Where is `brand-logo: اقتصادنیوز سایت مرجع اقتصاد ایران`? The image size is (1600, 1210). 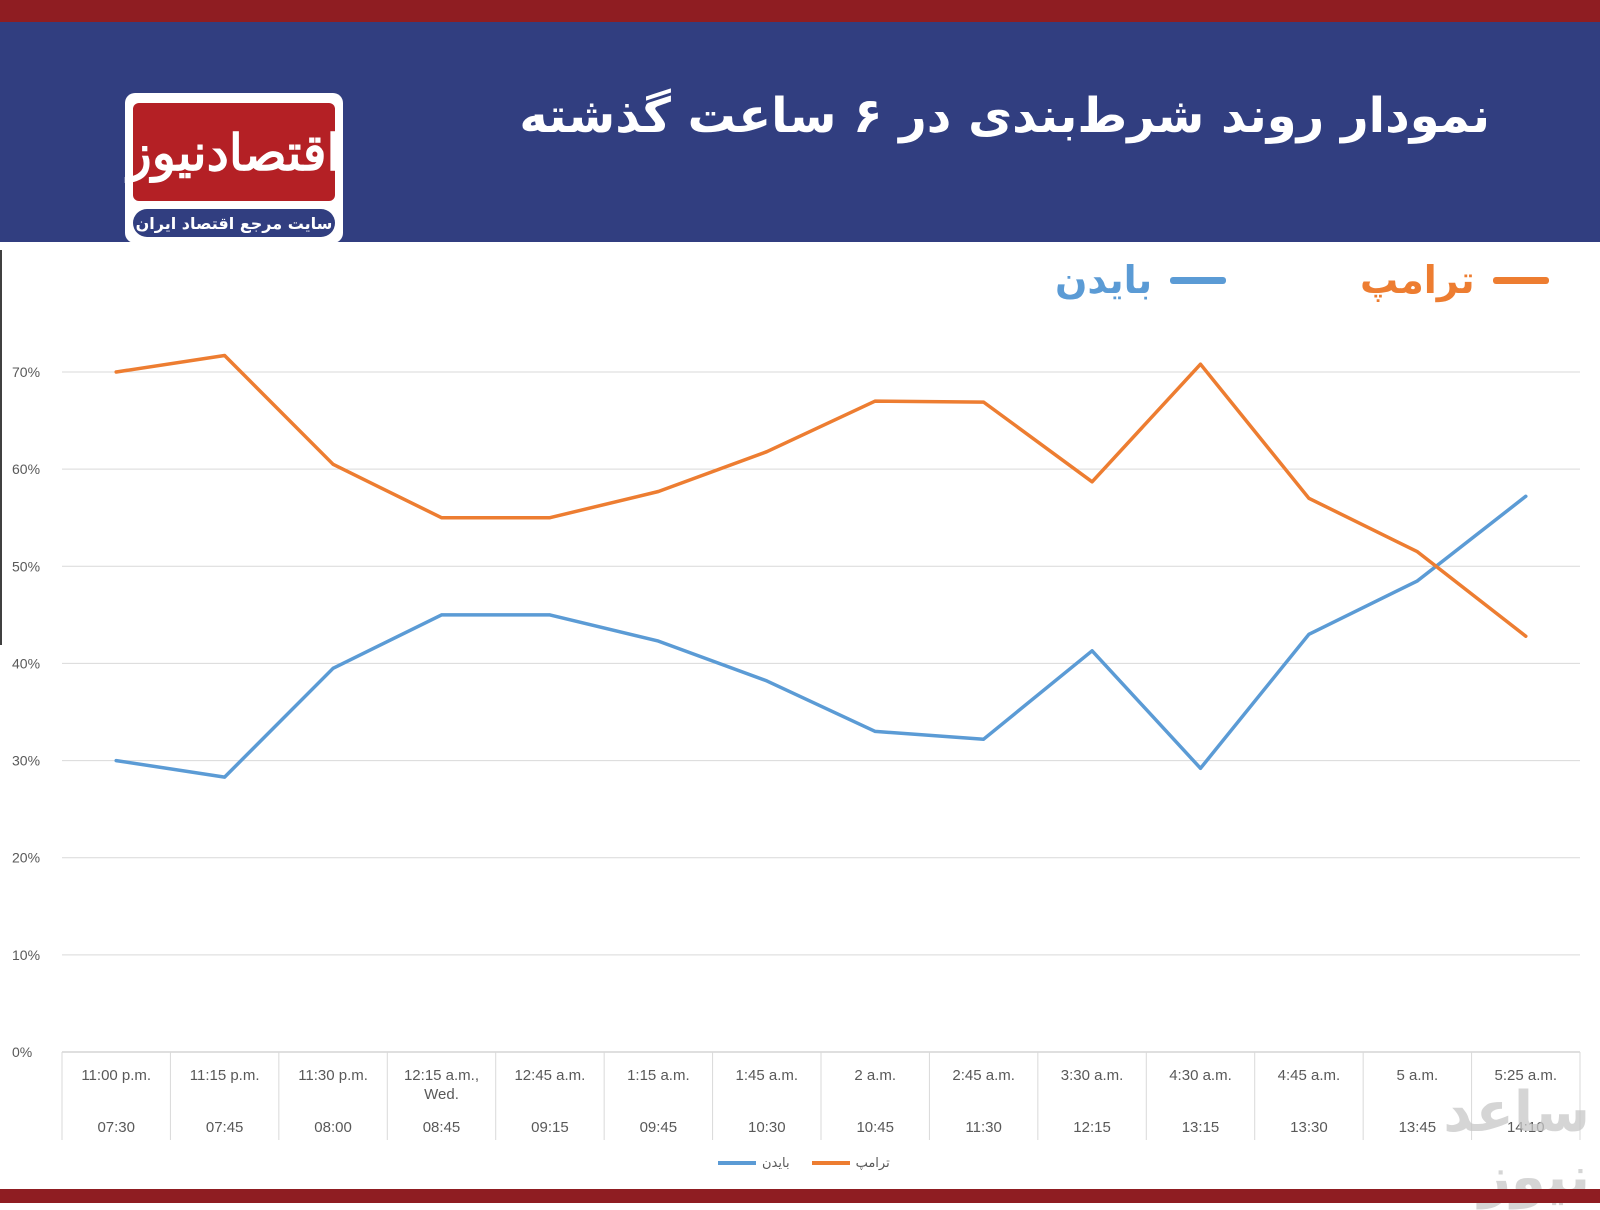 brand-logo: اقتصادنیوز سایت مرجع اقتصاد ایران is located at coordinates (234, 168).